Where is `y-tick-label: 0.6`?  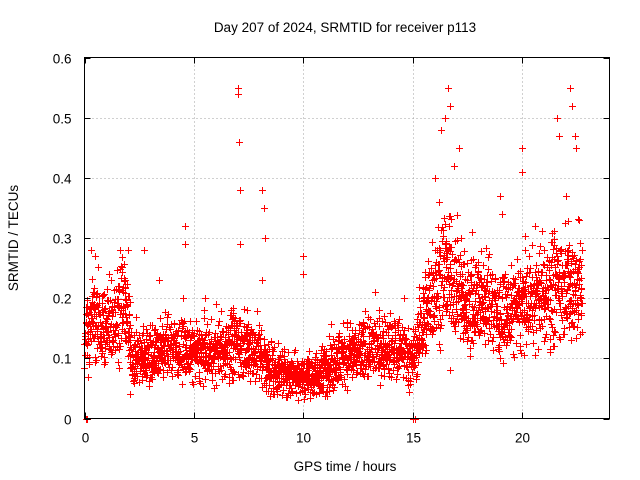 y-tick-label: 0.6 is located at coordinates (62, 59).